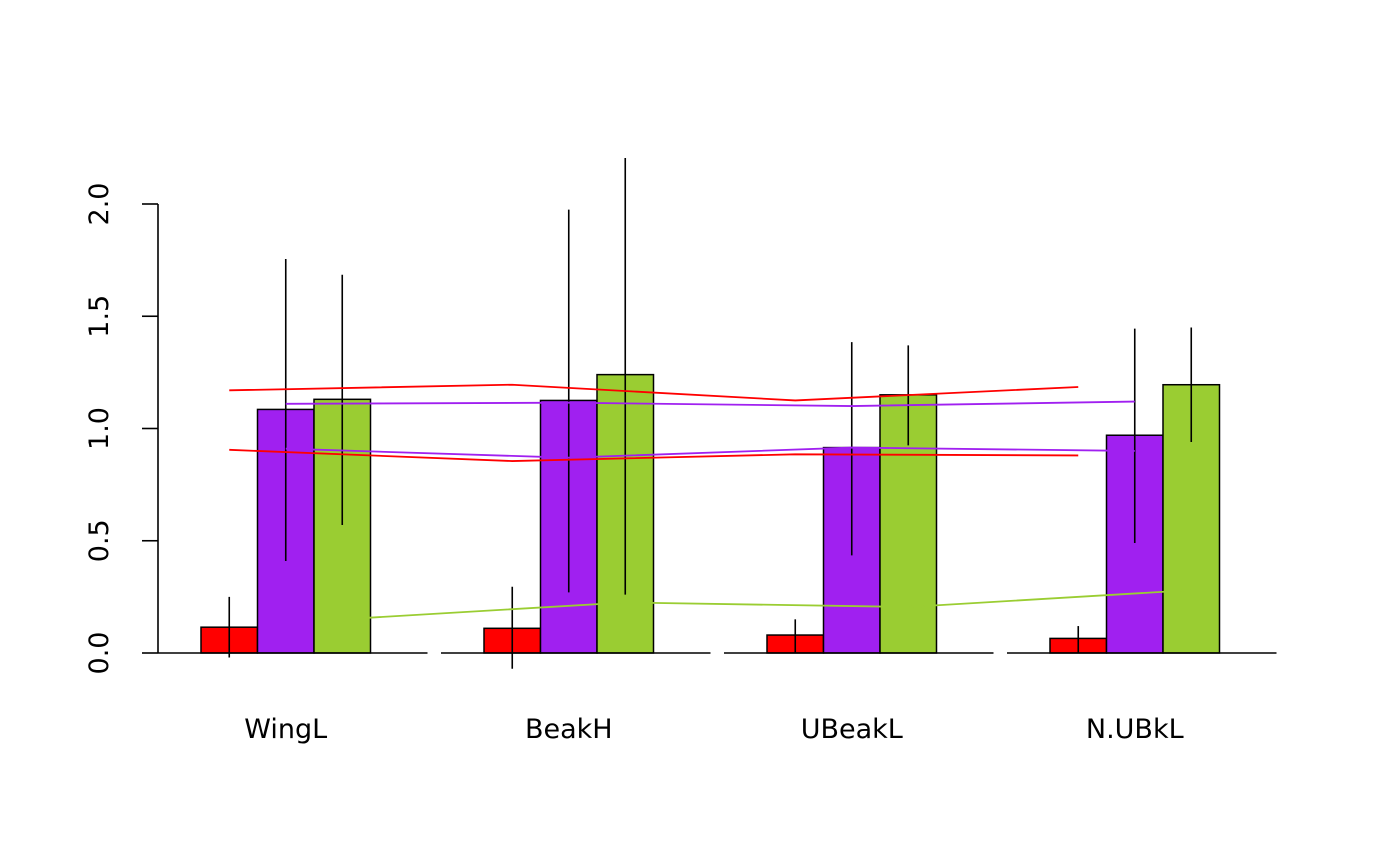 This screenshot has height=866, width=1400. Describe the element at coordinates (852, 729) in the screenshot. I see `x-category-label: UBeakL` at that location.